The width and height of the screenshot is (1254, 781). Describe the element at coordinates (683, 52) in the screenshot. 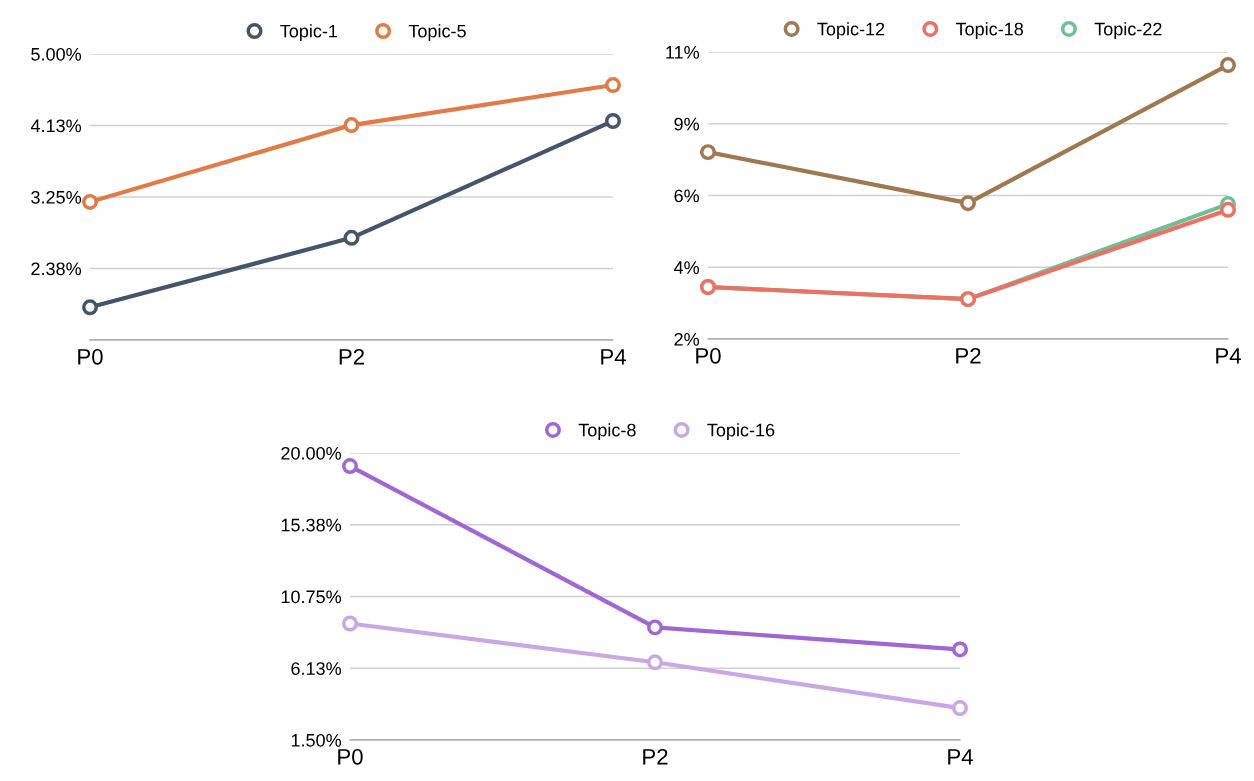

I see `y-tick-label: 11%` at that location.